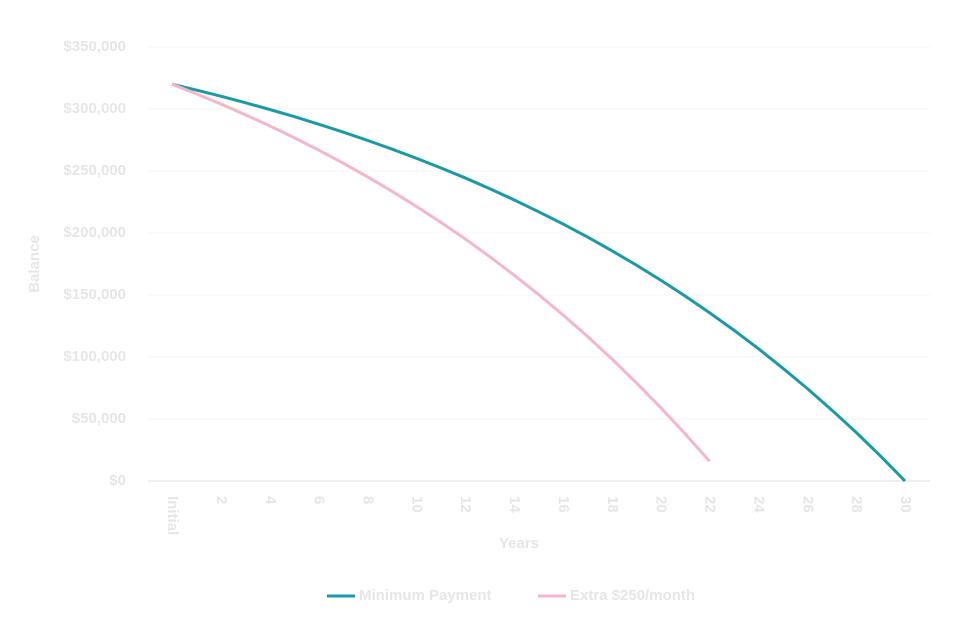 This screenshot has width=965, height=638. What do you see at coordinates (221, 500) in the screenshot?
I see `x-tick-label: 2` at bounding box center [221, 500].